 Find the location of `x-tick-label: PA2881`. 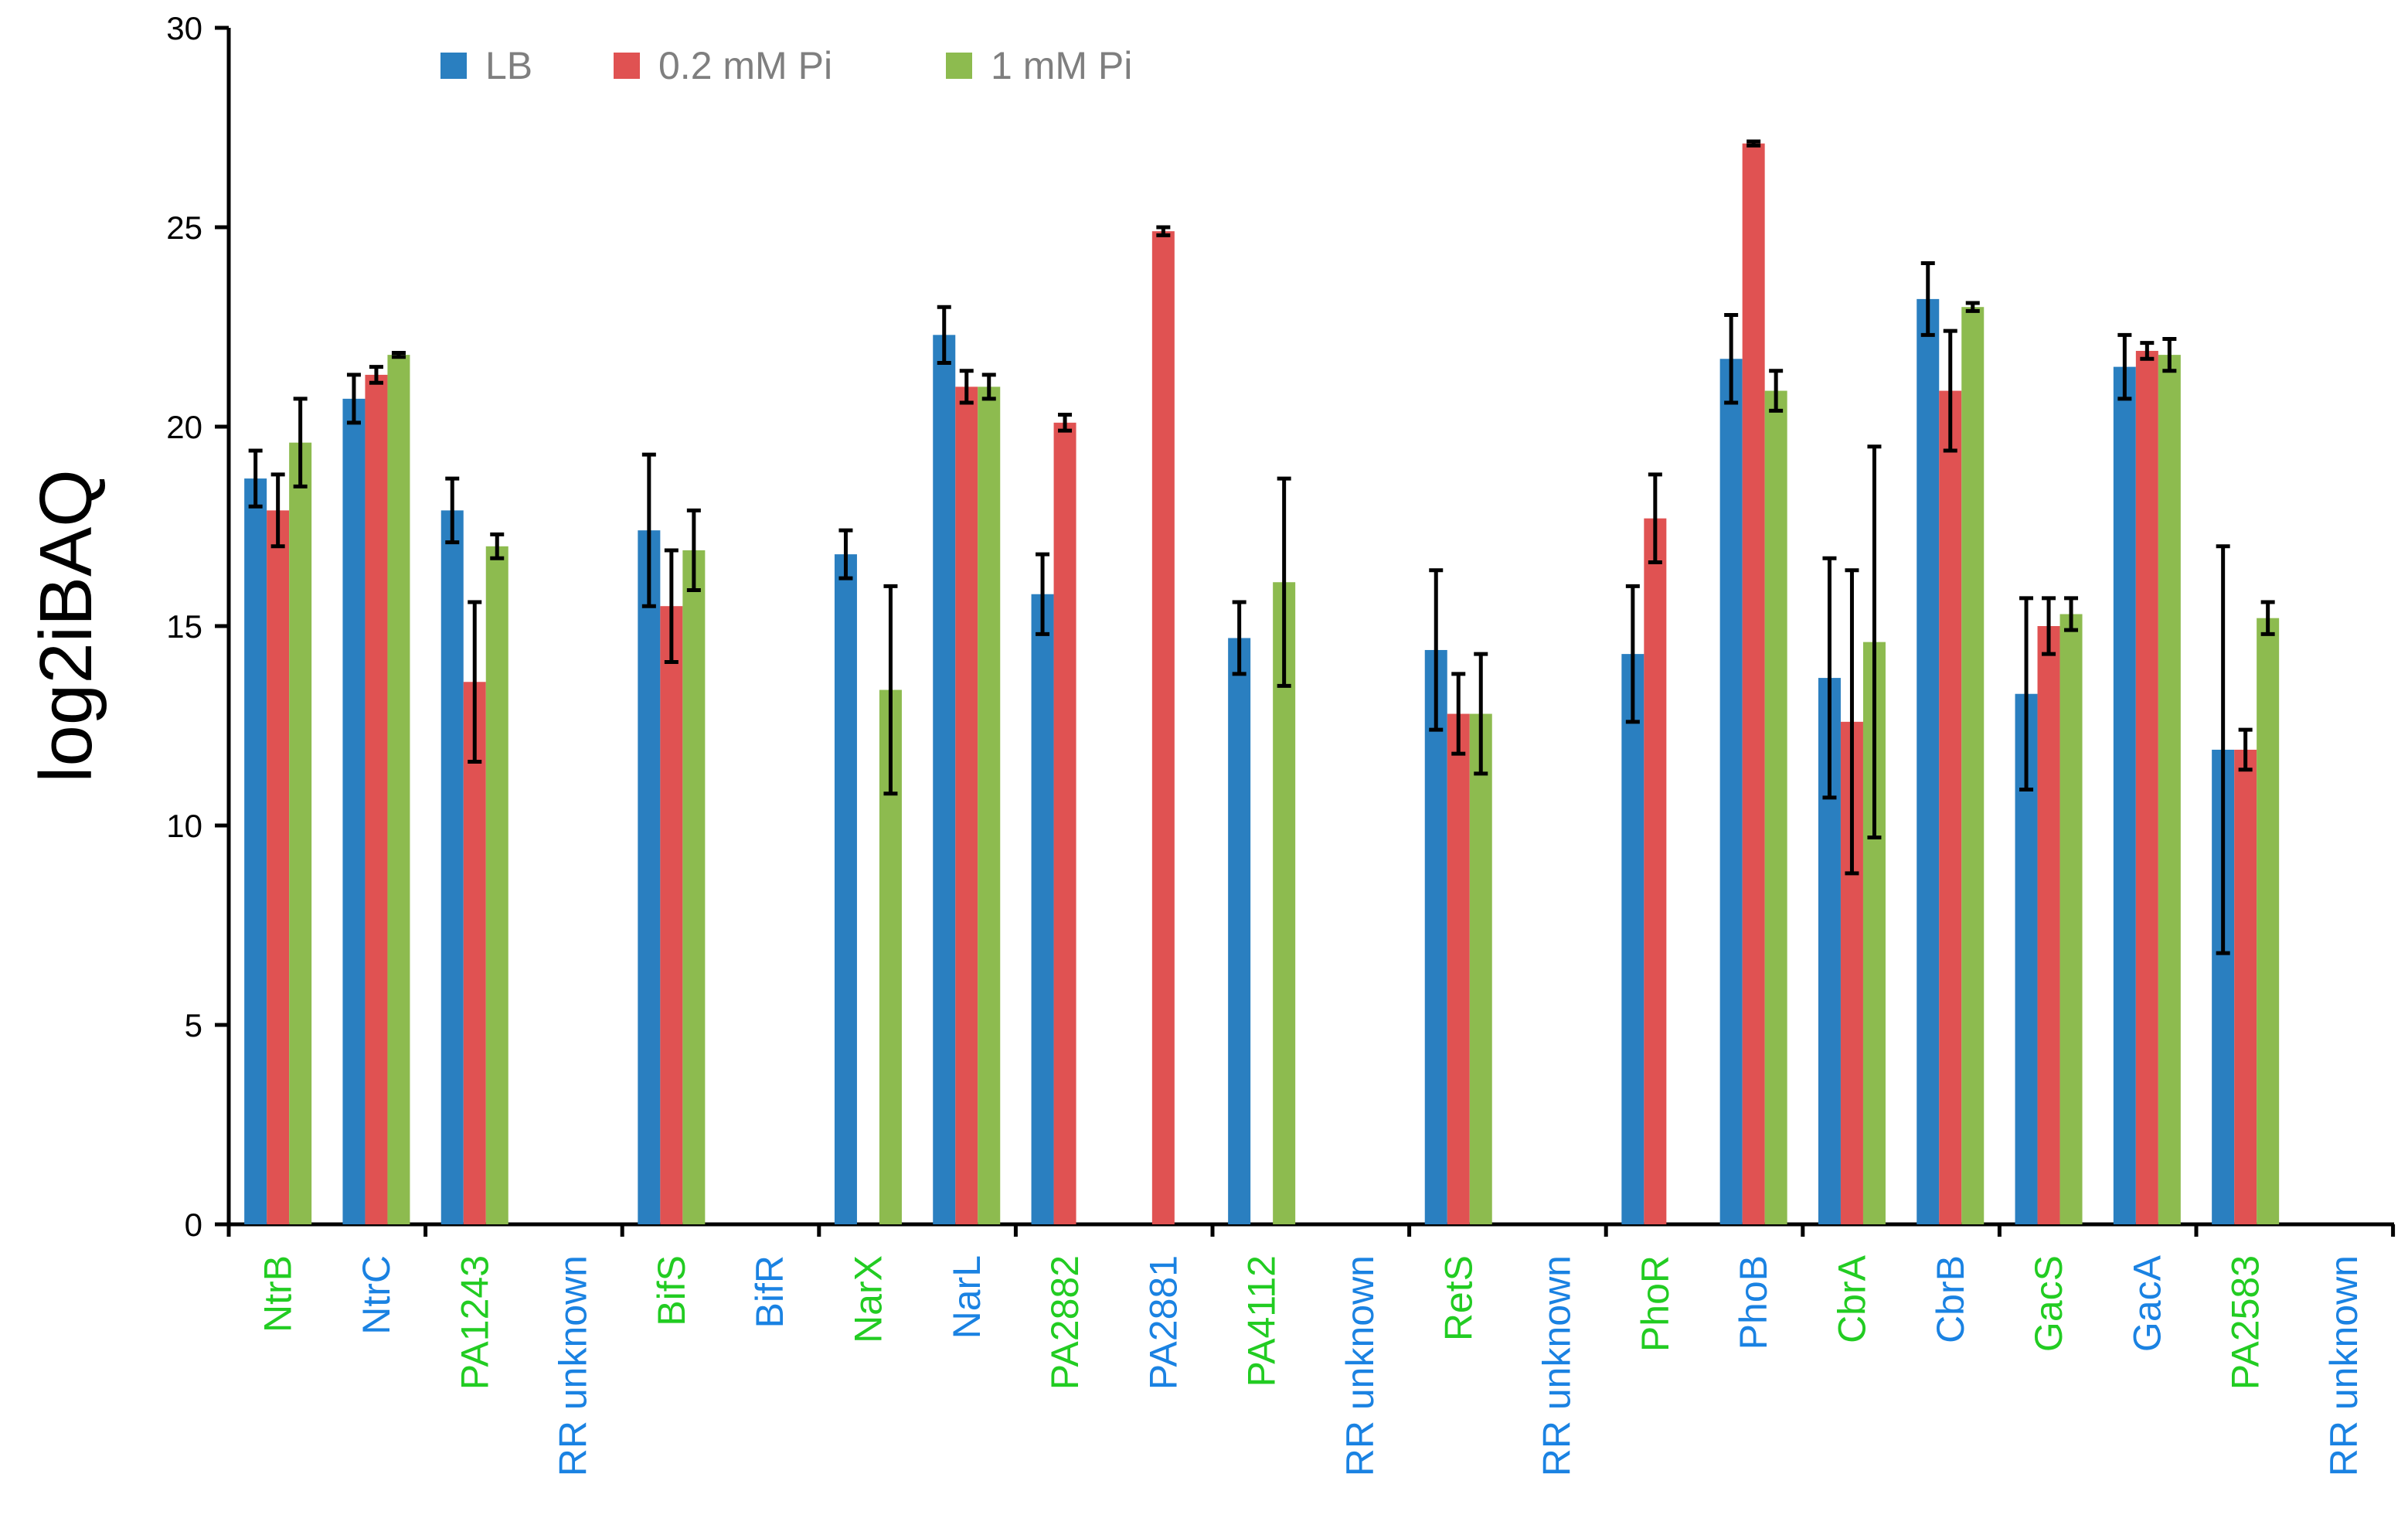

x-tick-label: PA2881 is located at coordinates (1163, 1322).